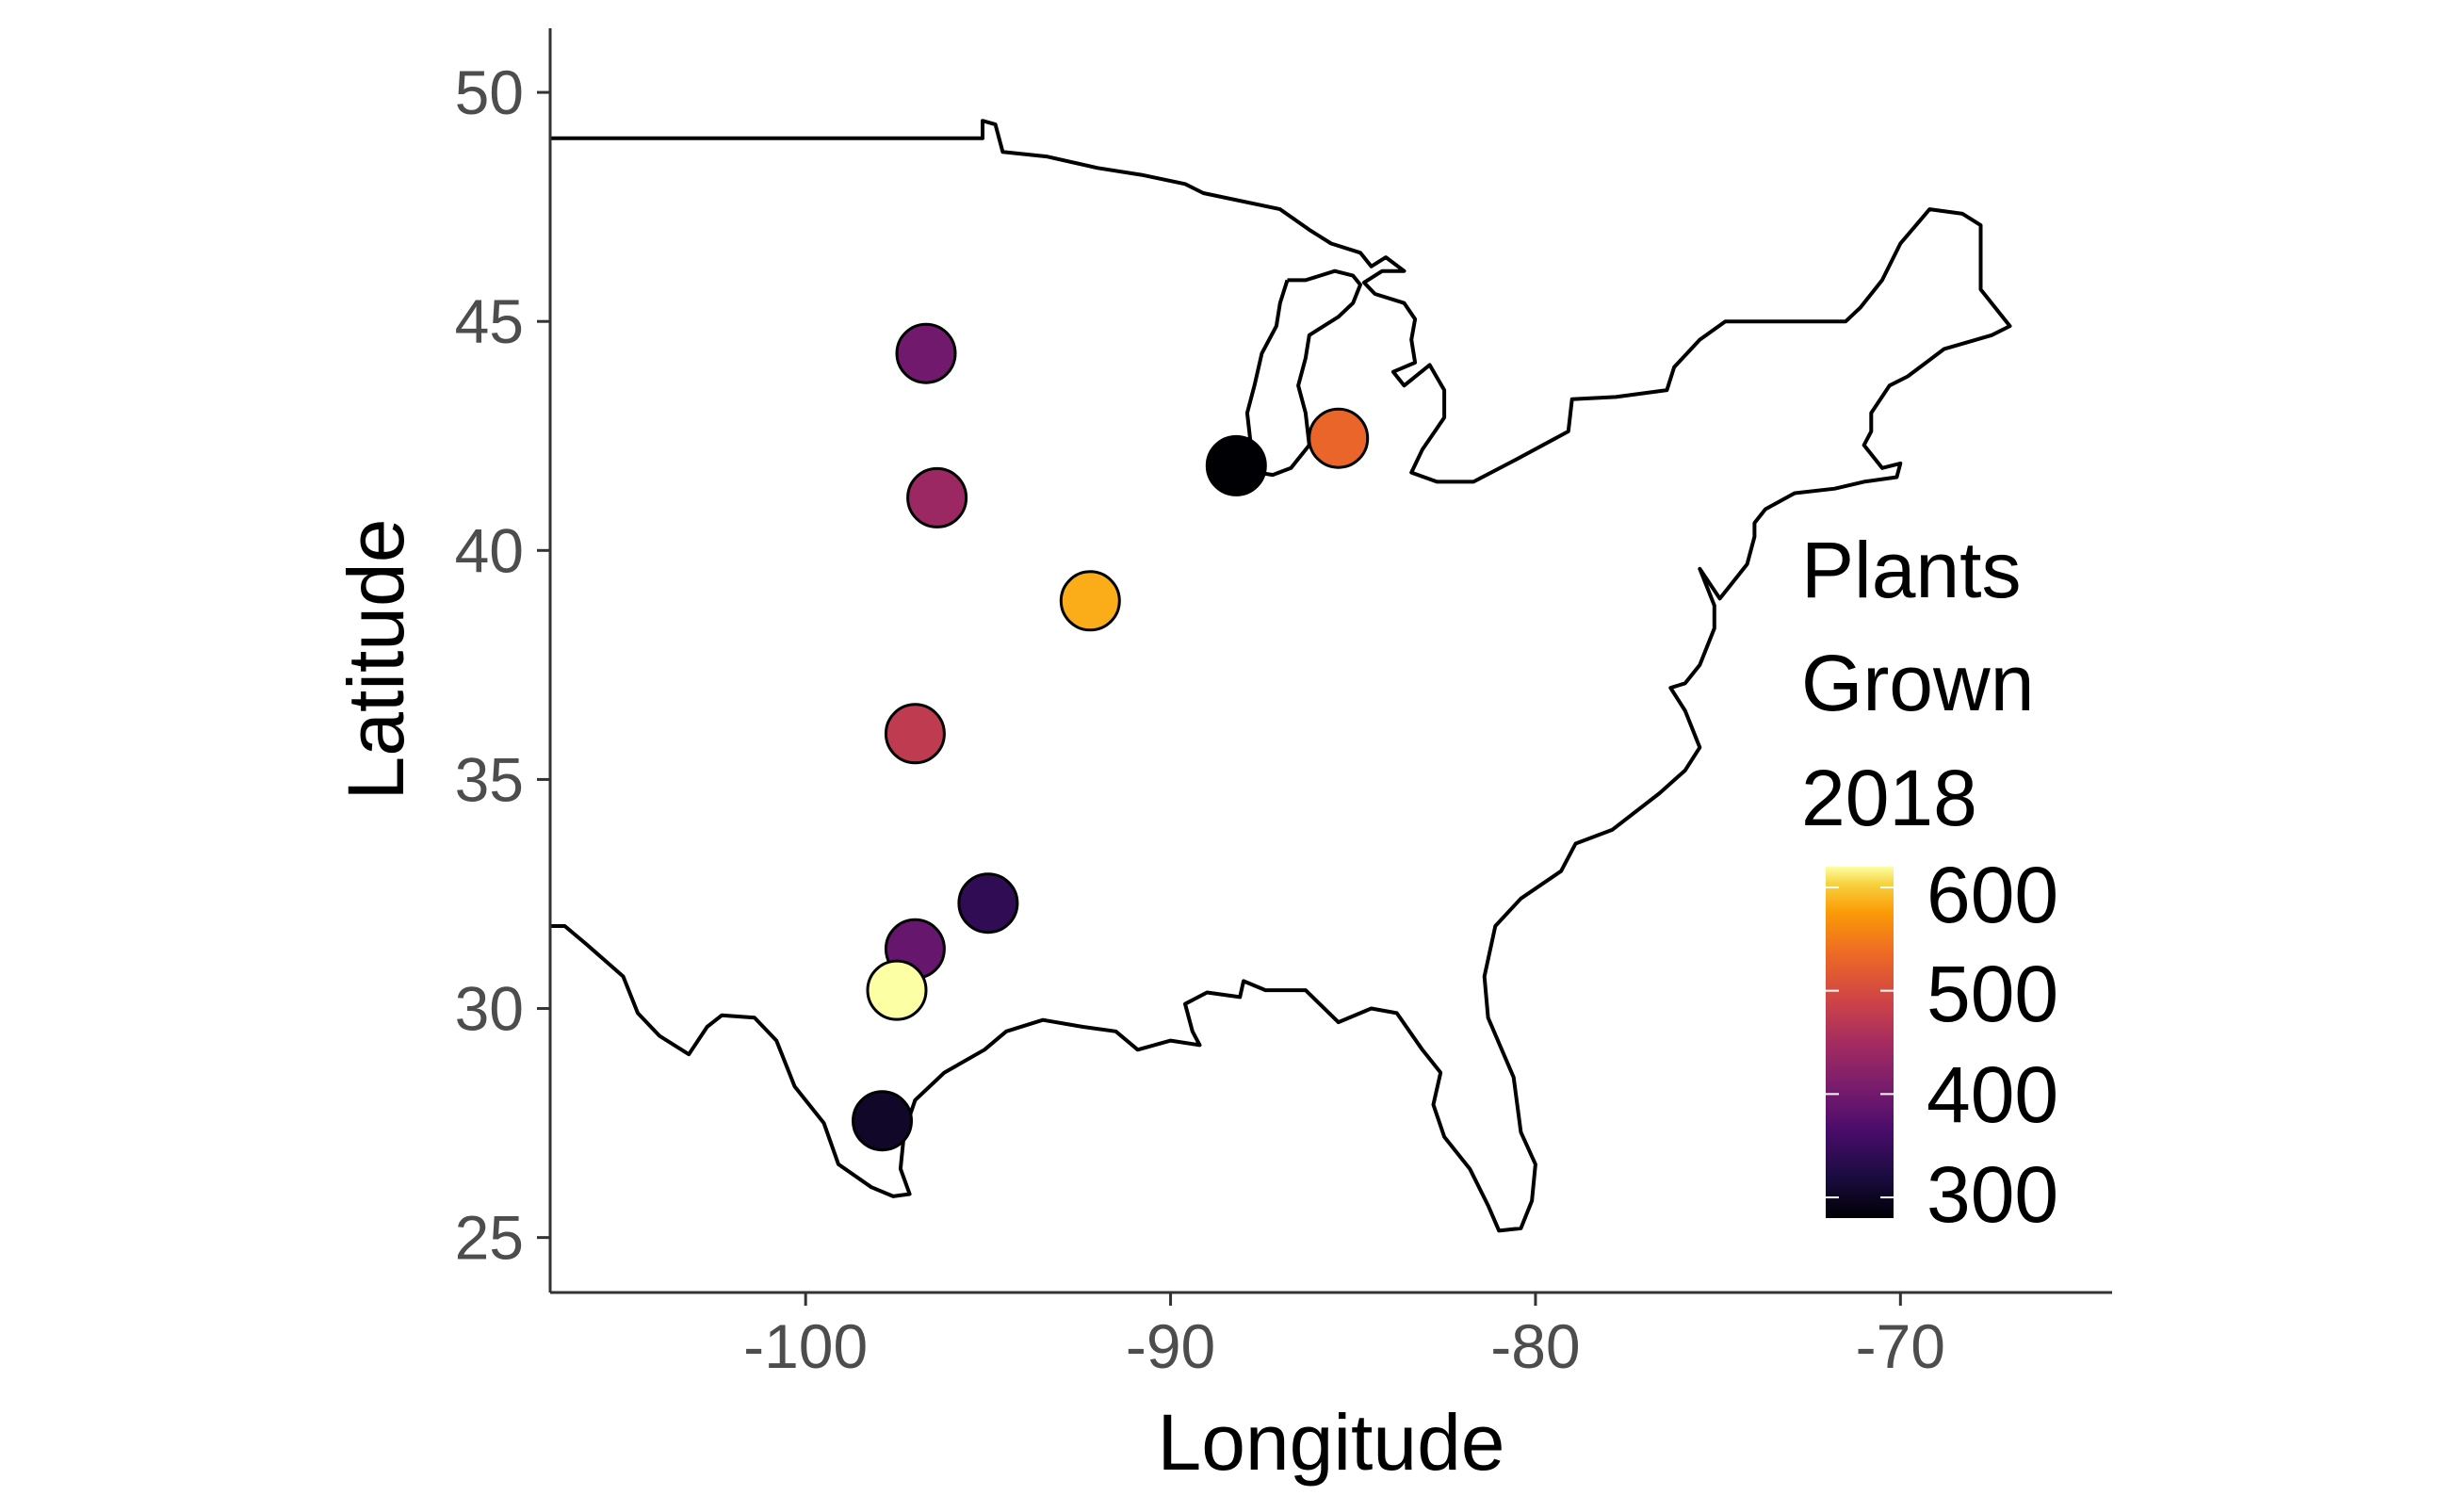 The width and height of the screenshot is (2439, 1512). I want to click on legend-title-line-2: Grown, so click(1917, 683).